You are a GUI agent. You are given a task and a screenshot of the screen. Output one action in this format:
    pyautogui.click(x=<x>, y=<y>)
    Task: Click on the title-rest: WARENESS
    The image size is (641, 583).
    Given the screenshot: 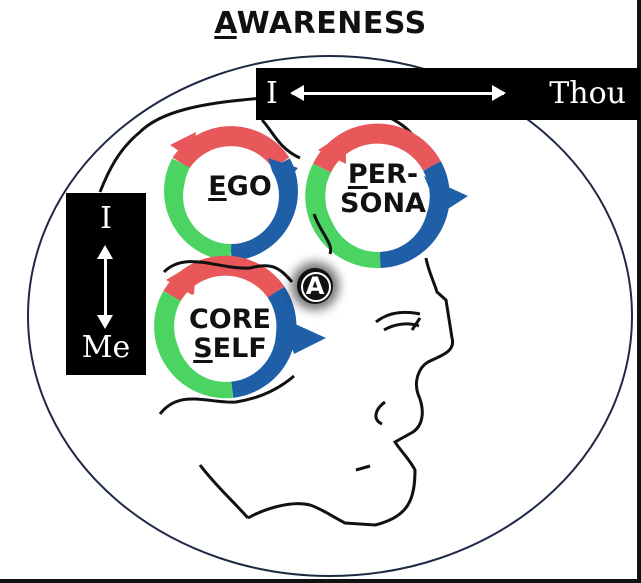 What is the action you would take?
    pyautogui.click(x=331, y=23)
    